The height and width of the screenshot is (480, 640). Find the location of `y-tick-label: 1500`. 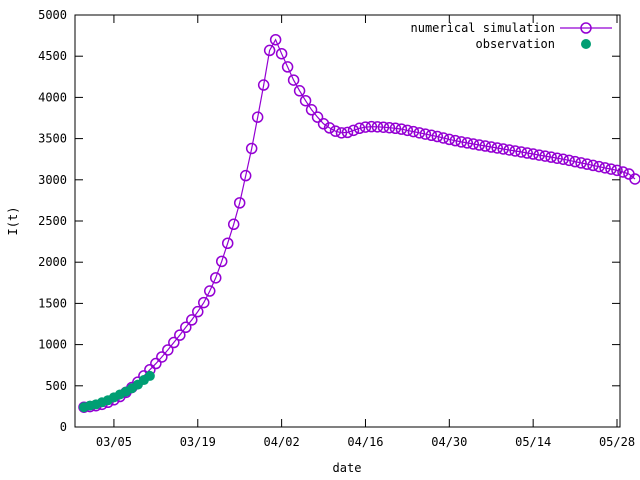

y-tick-label: 1500 is located at coordinates (52, 303).